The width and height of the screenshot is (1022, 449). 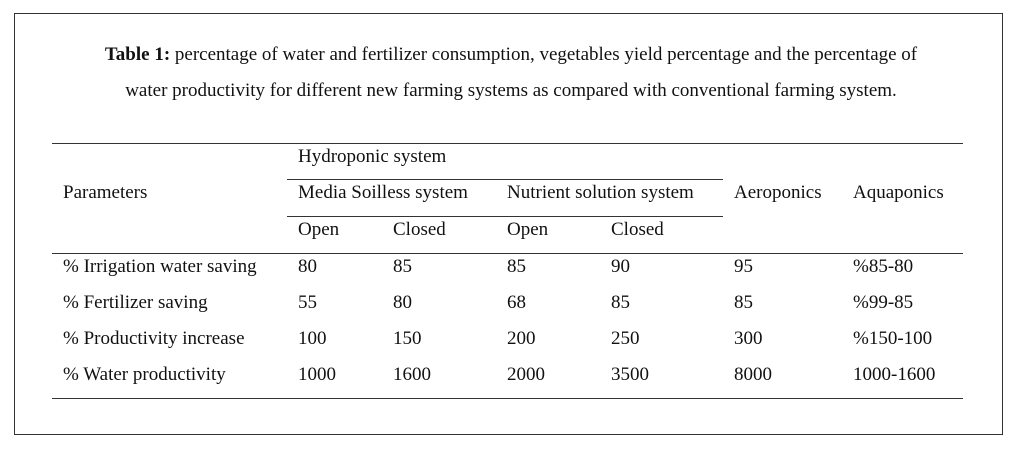 What do you see at coordinates (154, 338) in the screenshot?
I see `row-2-parameter: % Productivity increase` at bounding box center [154, 338].